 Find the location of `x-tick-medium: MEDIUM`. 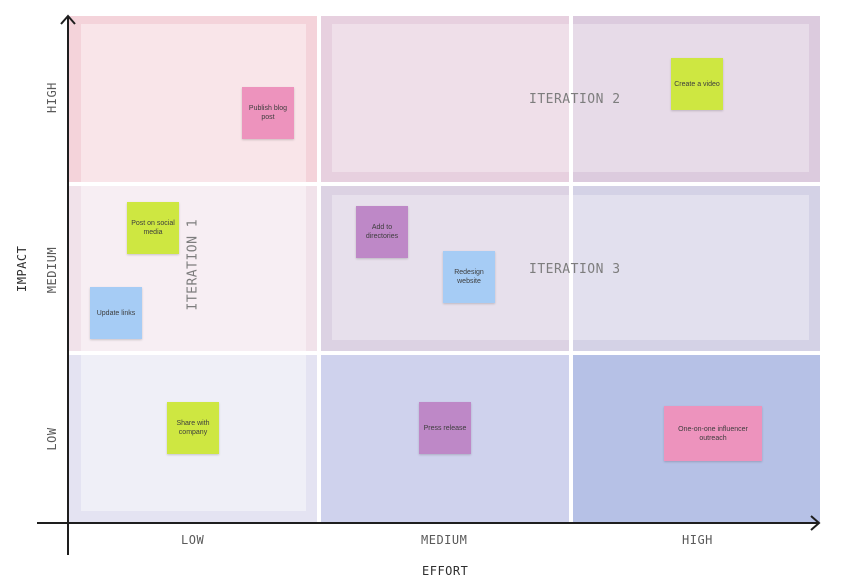

x-tick-medium: MEDIUM is located at coordinates (444, 540).